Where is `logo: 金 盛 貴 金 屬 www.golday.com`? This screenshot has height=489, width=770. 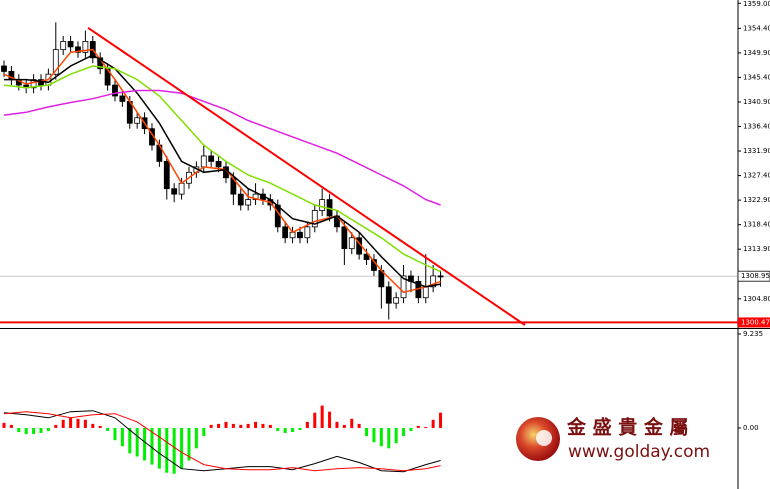 logo: 金 盛 貴 金 屬 www.golday.com is located at coordinates (613, 439).